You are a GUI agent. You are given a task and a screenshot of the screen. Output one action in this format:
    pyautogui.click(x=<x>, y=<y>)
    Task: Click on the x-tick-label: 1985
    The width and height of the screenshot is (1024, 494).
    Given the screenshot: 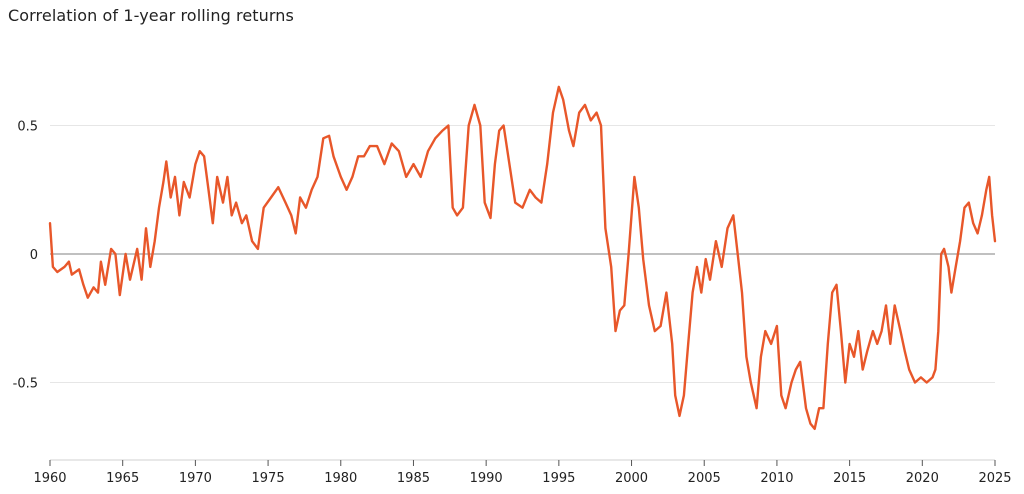 What is the action you would take?
    pyautogui.click(x=413, y=478)
    